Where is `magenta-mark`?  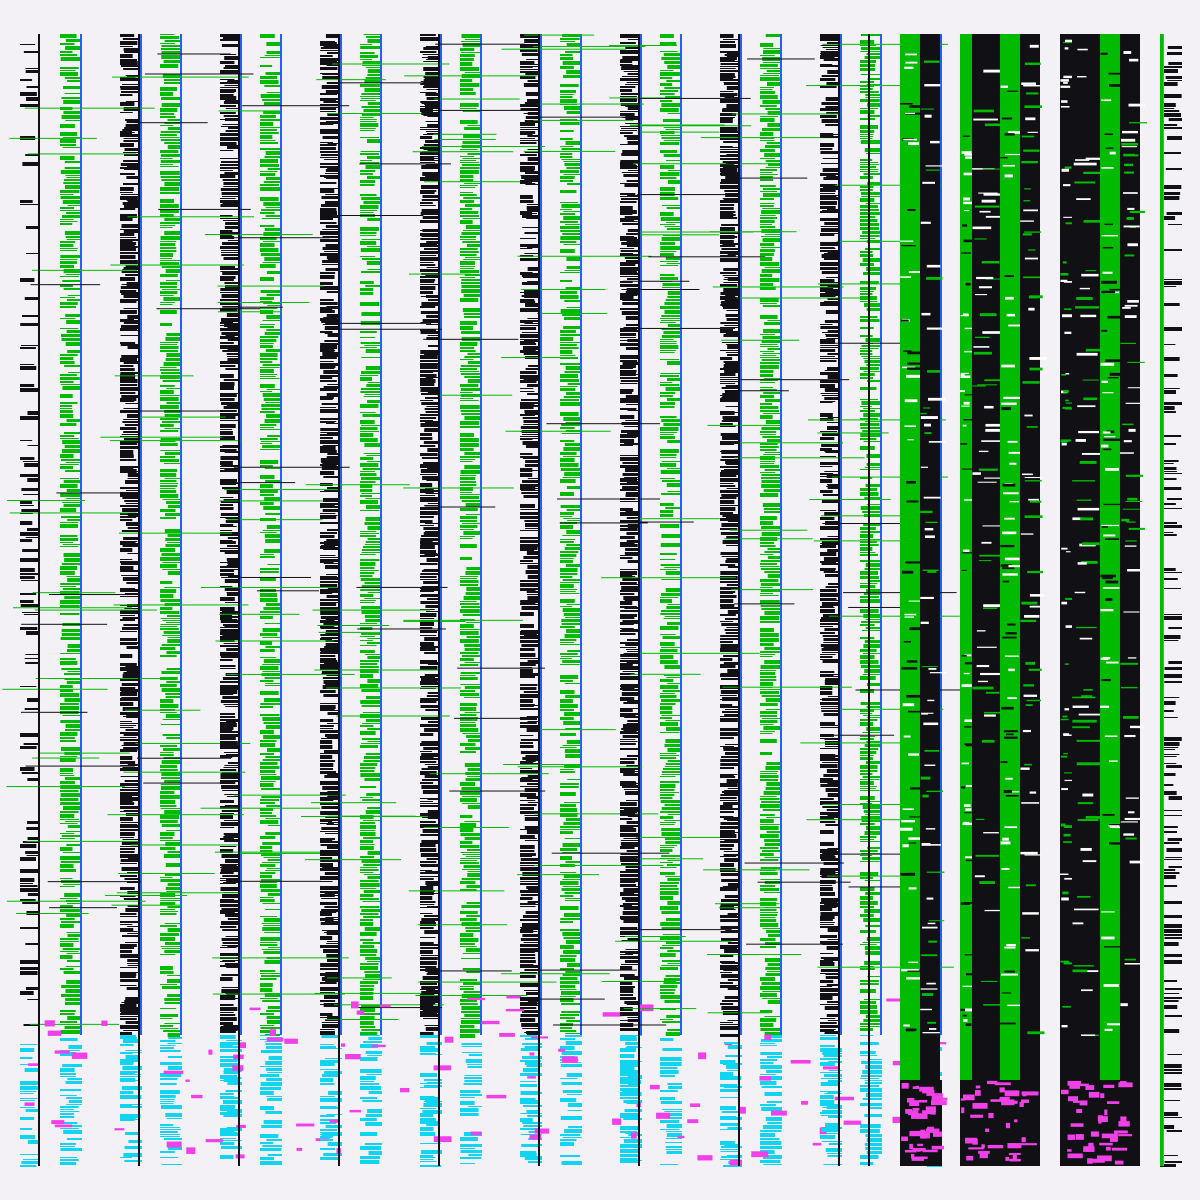
magenta-mark is located at coordinates (570, 1060).